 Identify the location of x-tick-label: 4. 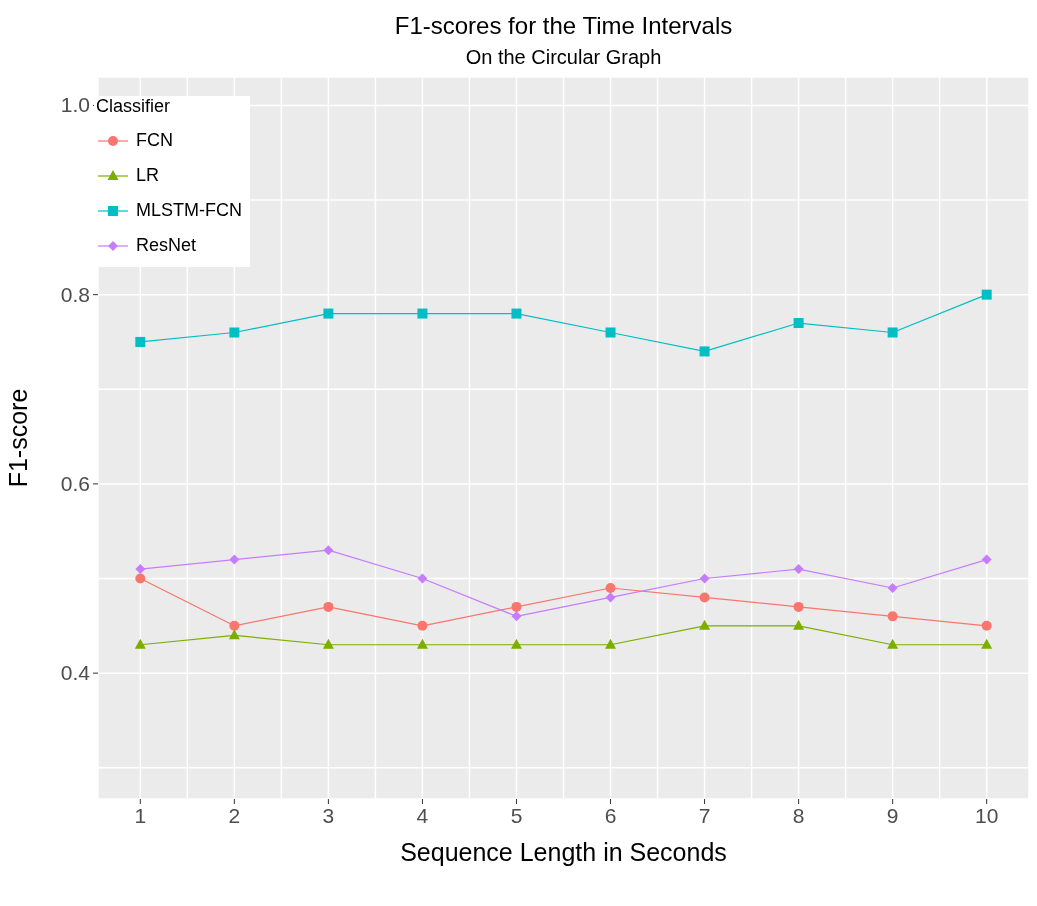
(422, 815).